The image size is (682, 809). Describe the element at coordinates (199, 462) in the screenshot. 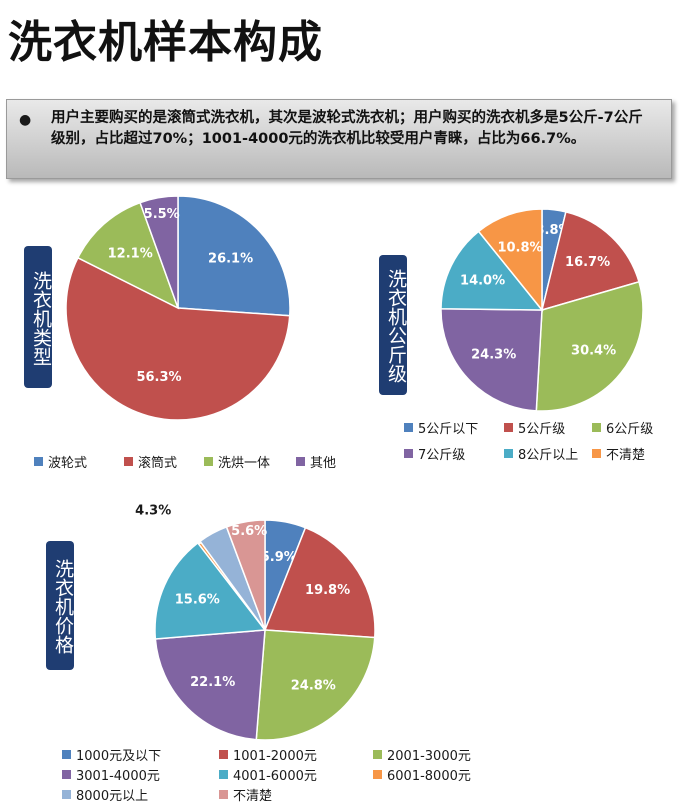

I see `legend-type: 波轮式 滚筒式 洗烘一体 其他` at that location.